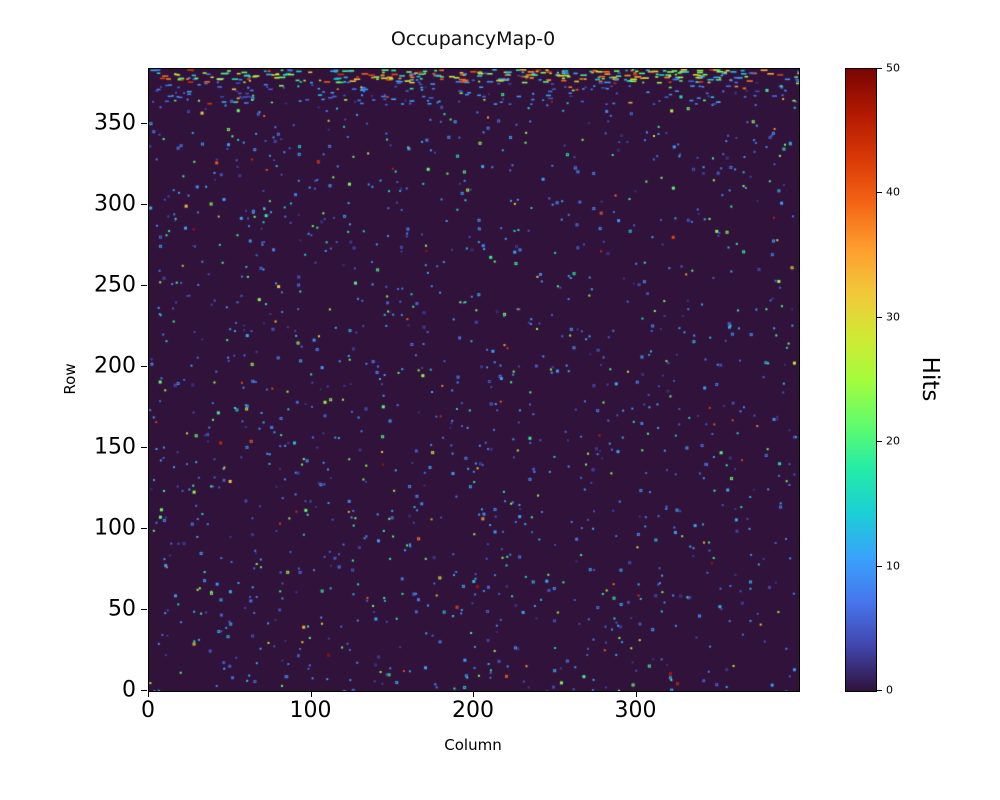 This screenshot has width=1000, height=800. I want to click on y-axis-label: Row, so click(70, 379).